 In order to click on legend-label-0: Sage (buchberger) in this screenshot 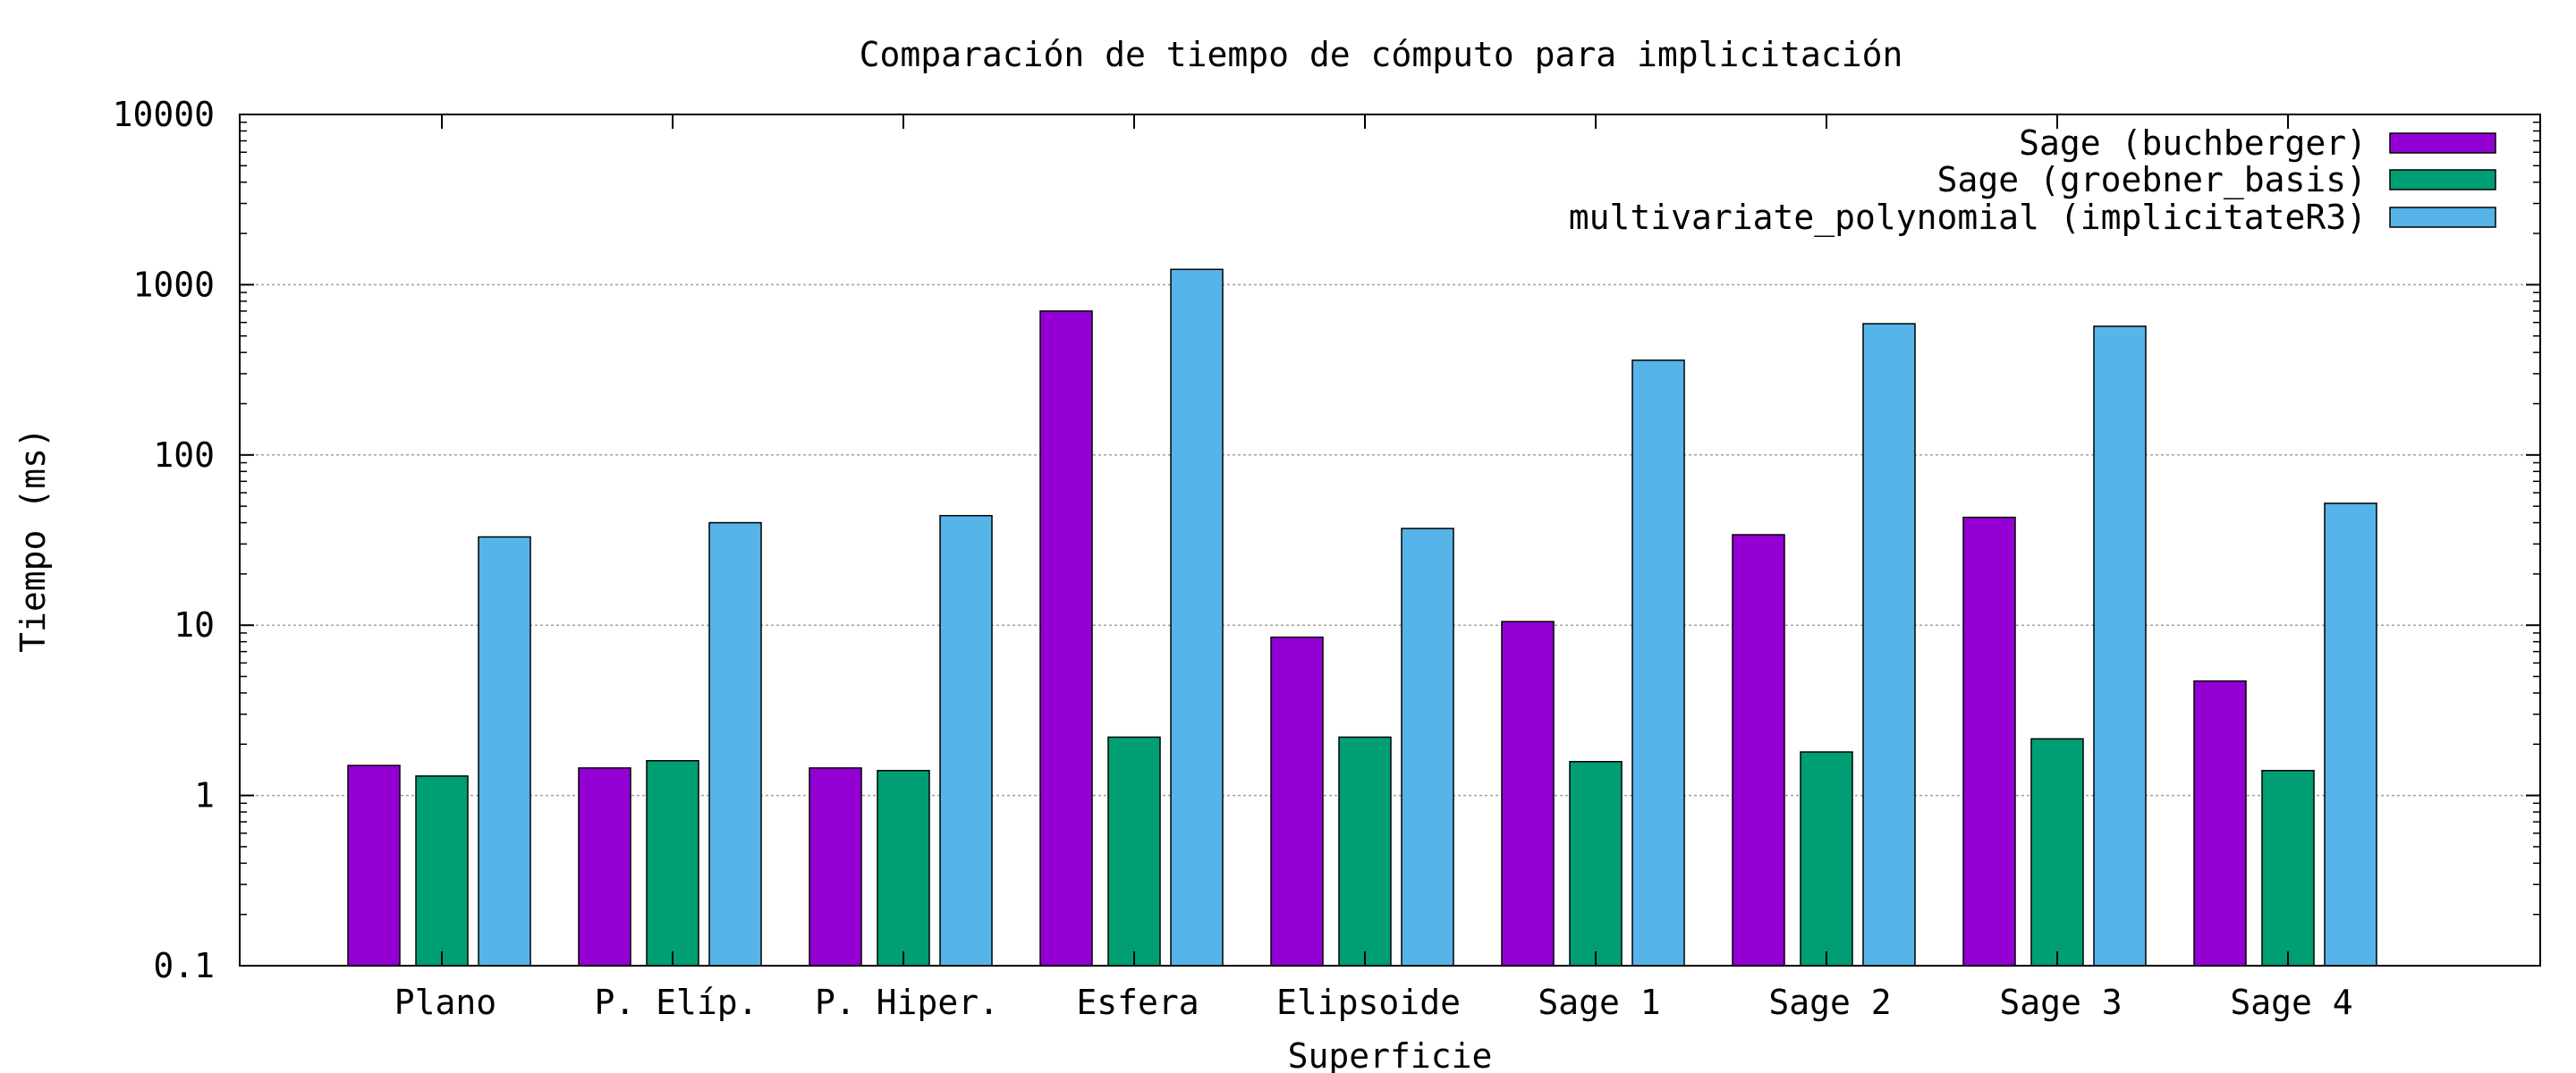, I will do `click(2193, 143)`.